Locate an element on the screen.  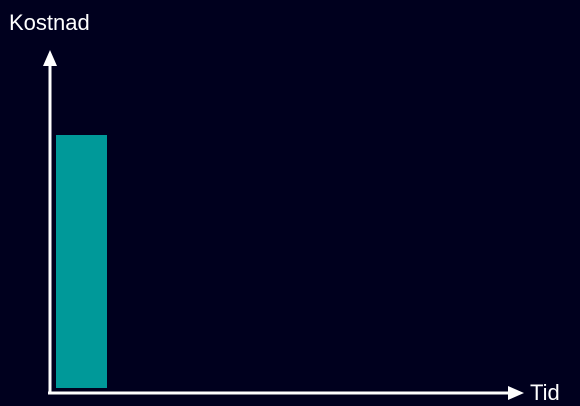
cost-bar is located at coordinates (81, 261).